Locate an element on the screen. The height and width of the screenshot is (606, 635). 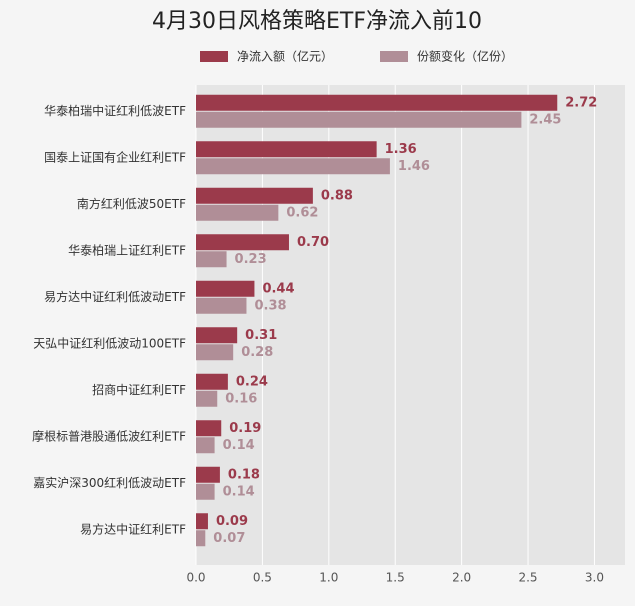
x-tick-label: 2.0 is located at coordinates (461, 578).